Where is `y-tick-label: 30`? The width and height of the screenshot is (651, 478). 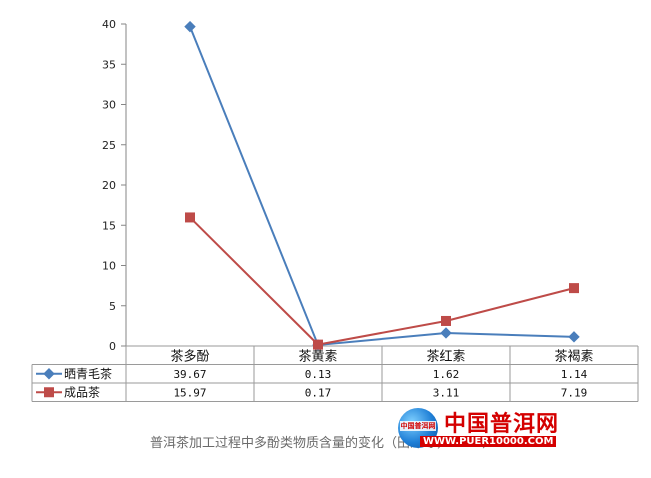 y-tick-label: 30 is located at coordinates (109, 105).